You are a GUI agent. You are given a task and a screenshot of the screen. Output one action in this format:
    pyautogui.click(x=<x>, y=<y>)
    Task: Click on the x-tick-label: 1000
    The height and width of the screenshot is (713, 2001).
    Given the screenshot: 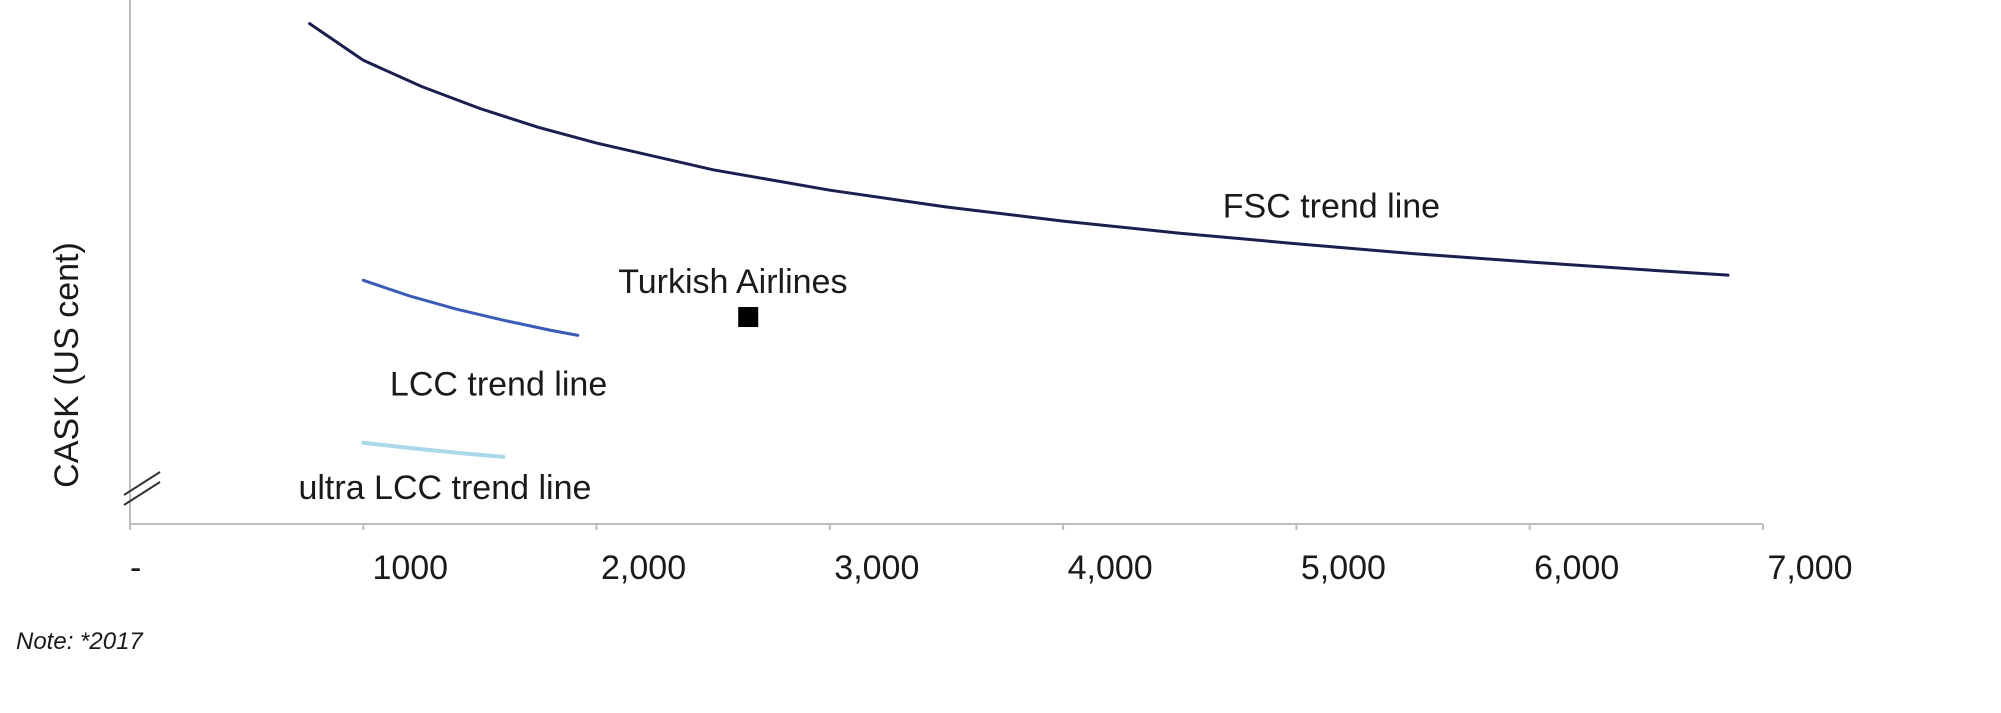 What is the action you would take?
    pyautogui.click(x=410, y=568)
    